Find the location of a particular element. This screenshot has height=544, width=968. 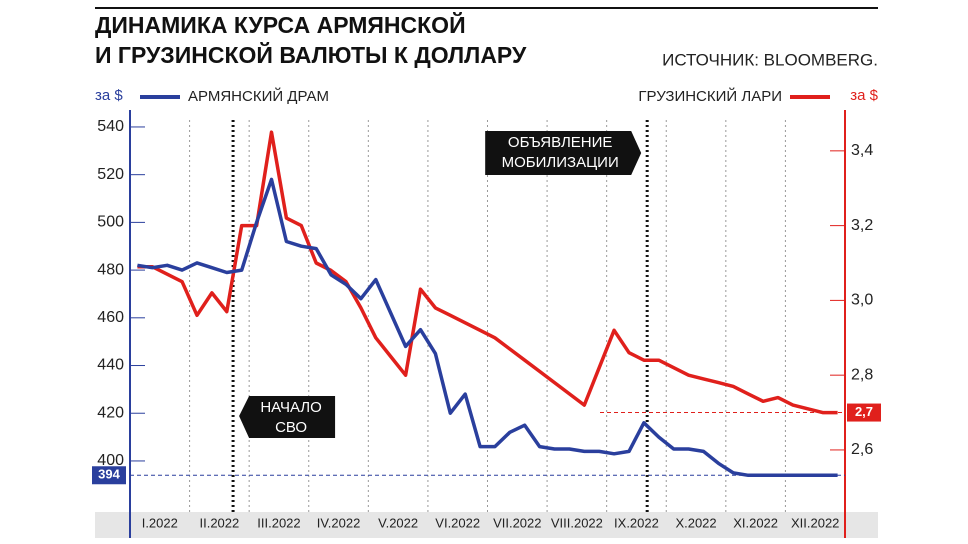

legend-label: АРМЯНСКИЙ ДРАМ is located at coordinates (258, 96).